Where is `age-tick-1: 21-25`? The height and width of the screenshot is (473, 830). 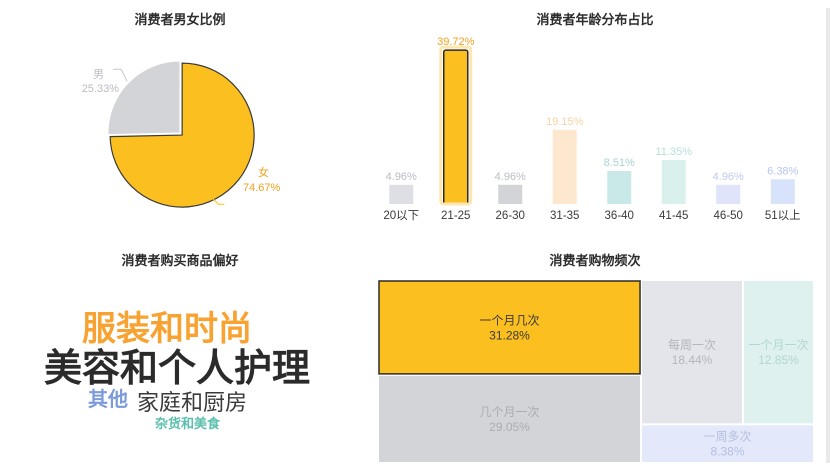 age-tick-1: 21-25 is located at coordinates (455, 216).